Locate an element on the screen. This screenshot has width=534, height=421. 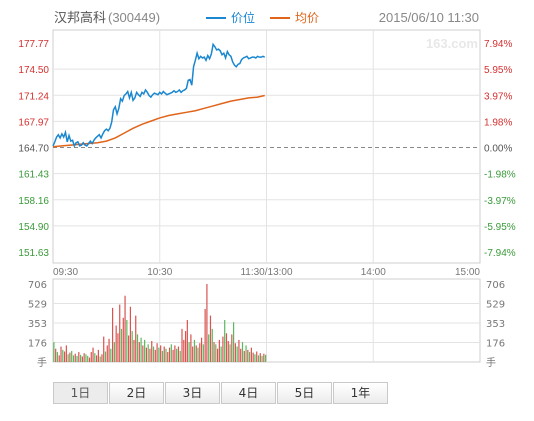
period-tabs: 1日 2日 3日 4日 5日 1年 is located at coordinates (221, 393).